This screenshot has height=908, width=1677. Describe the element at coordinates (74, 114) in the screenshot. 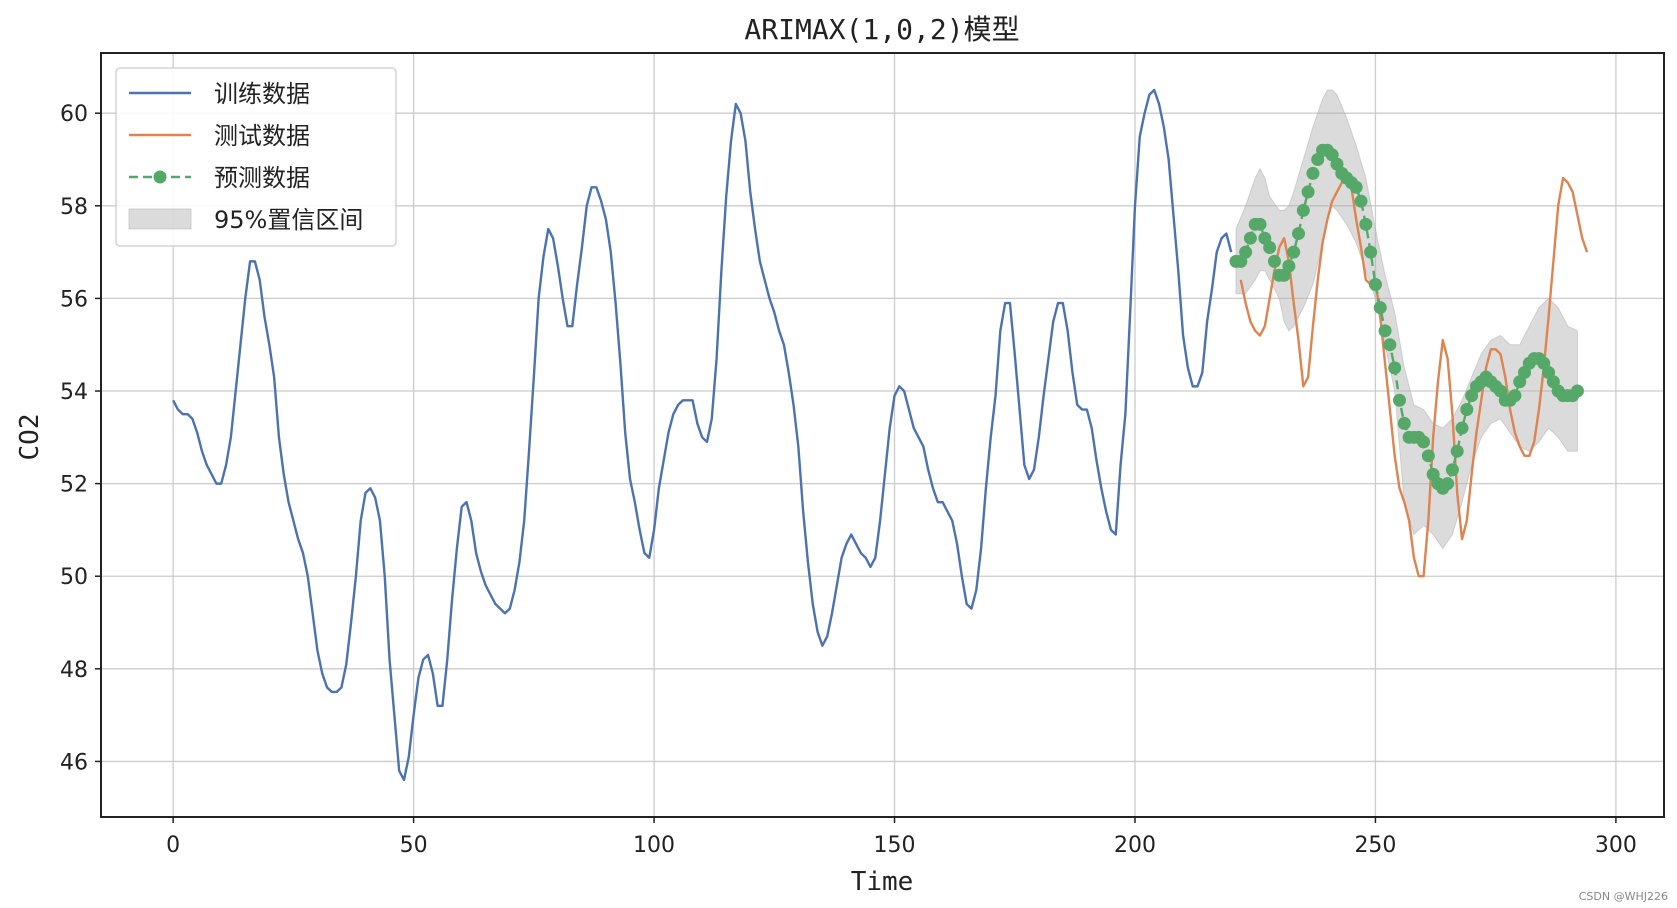

I see `y-tick-label: 60` at that location.